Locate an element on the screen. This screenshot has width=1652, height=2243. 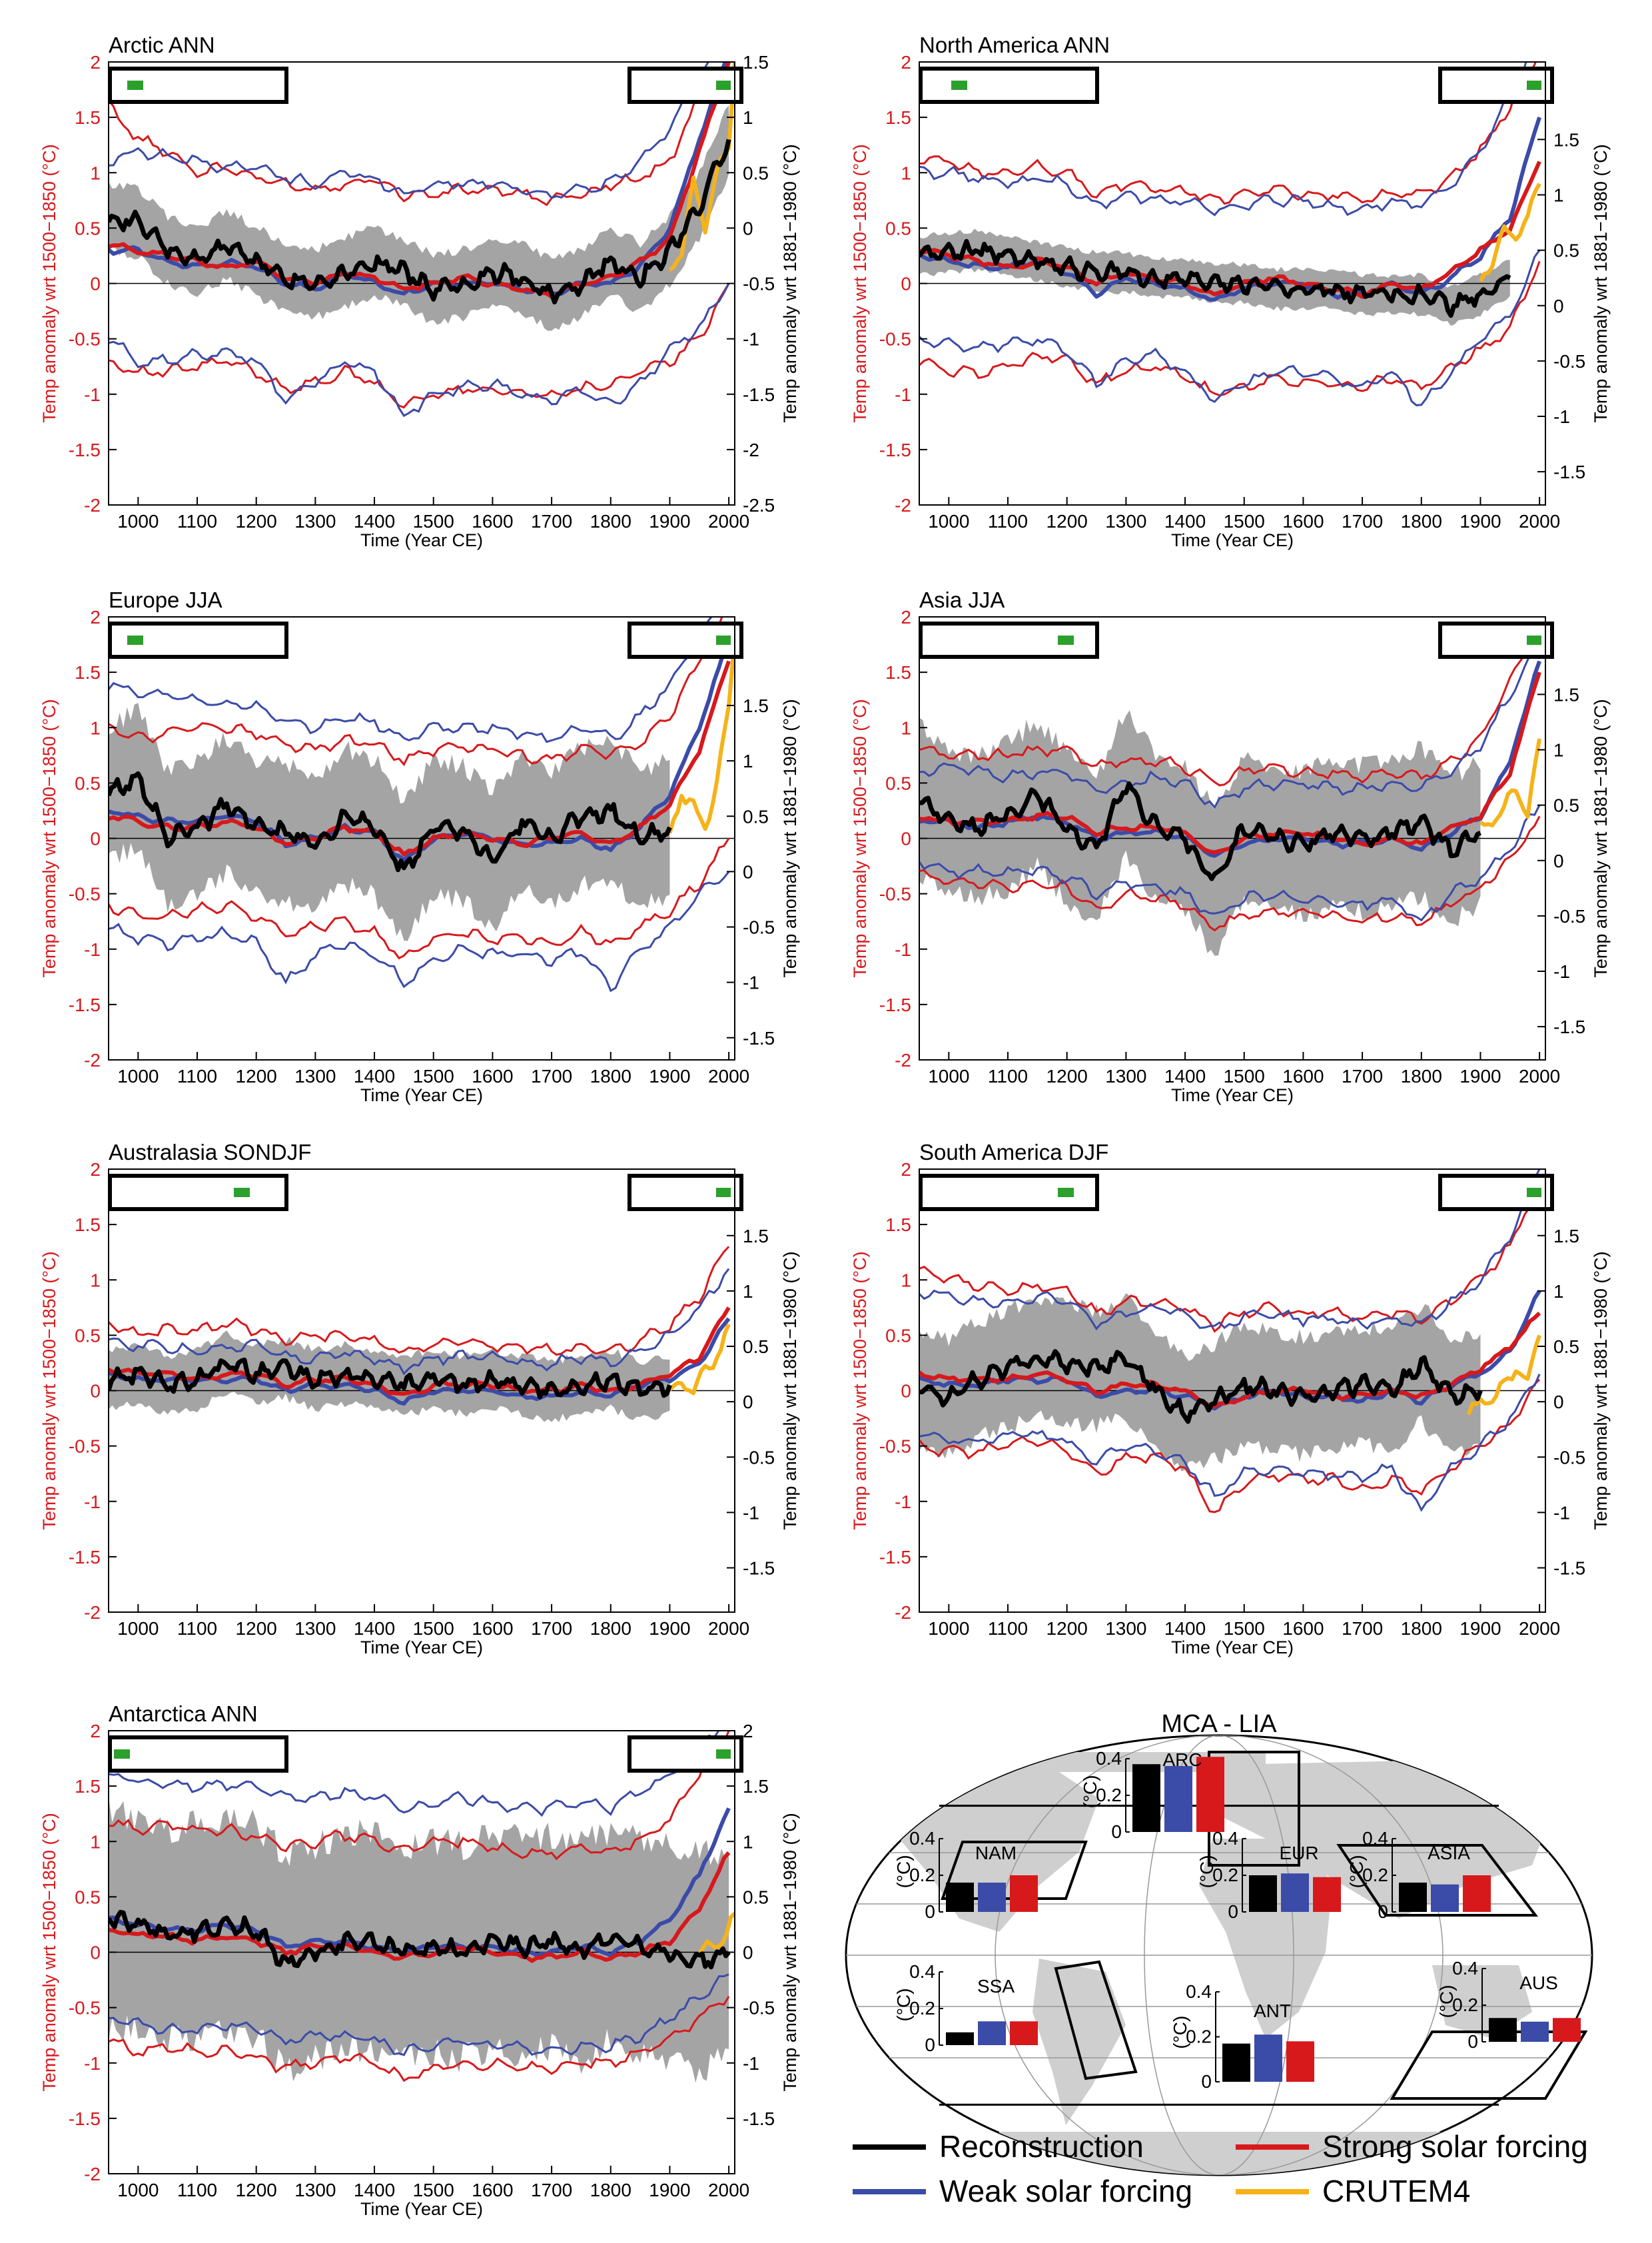
y-axis-label-right: Temp anomaly wrt 1881−1980 (°C) is located at coordinates (790, 1952).